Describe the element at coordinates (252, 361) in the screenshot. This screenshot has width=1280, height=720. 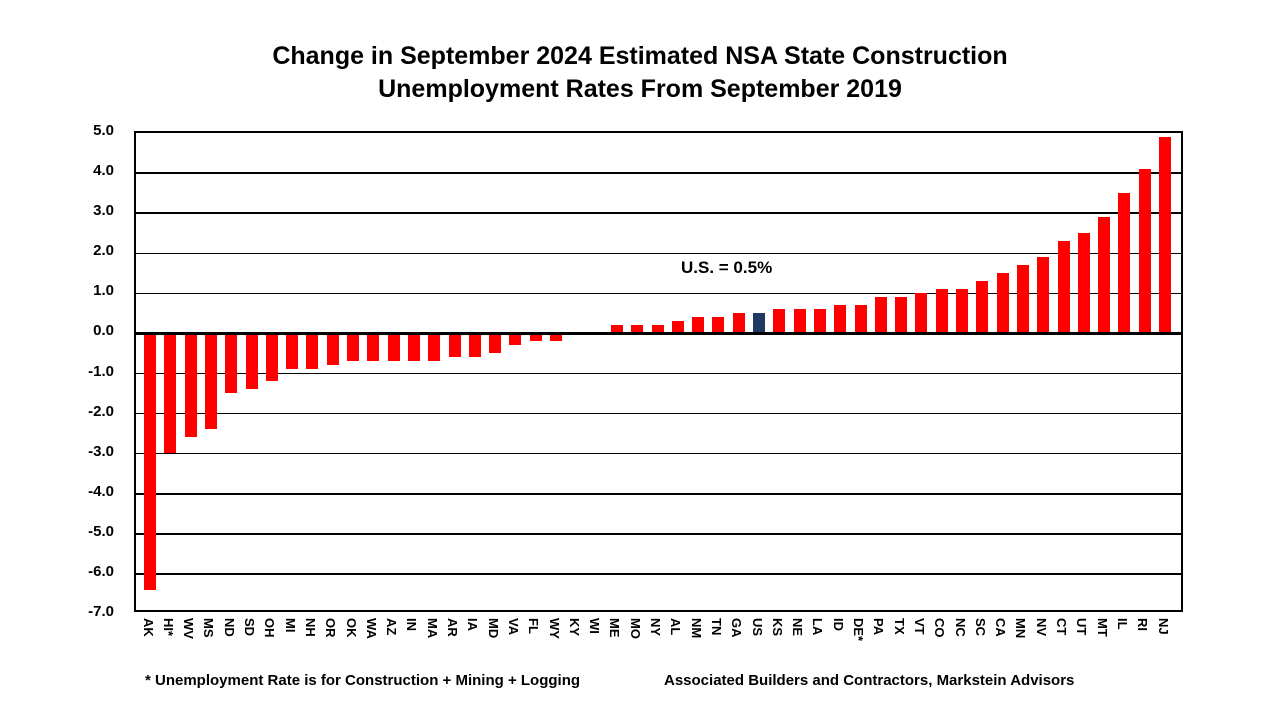
I see `bar-SD` at that location.